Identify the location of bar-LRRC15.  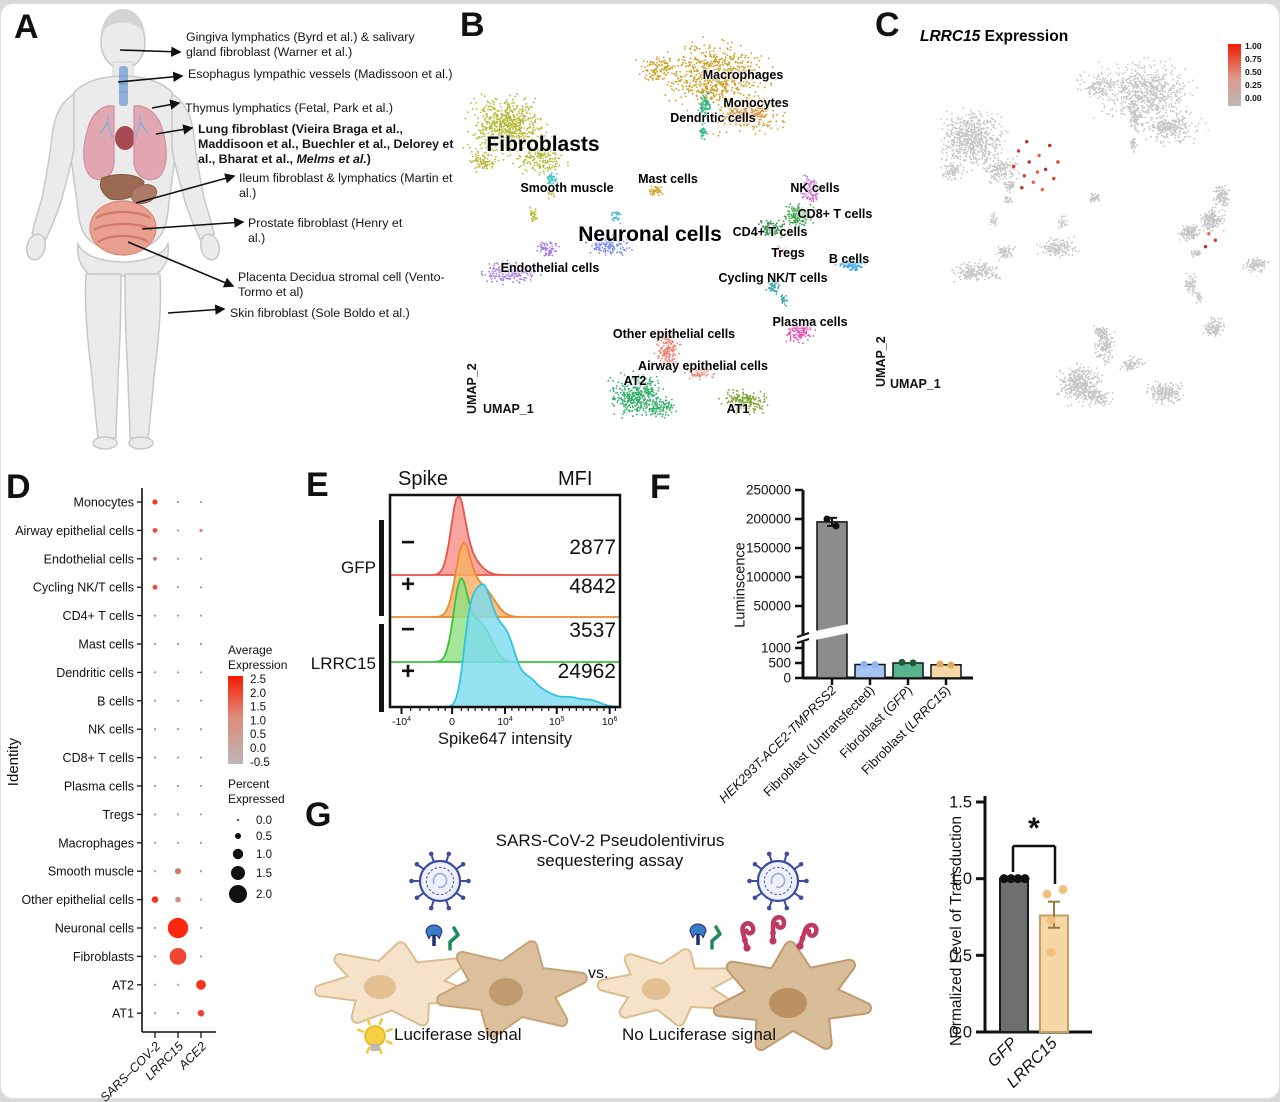
(1054, 973).